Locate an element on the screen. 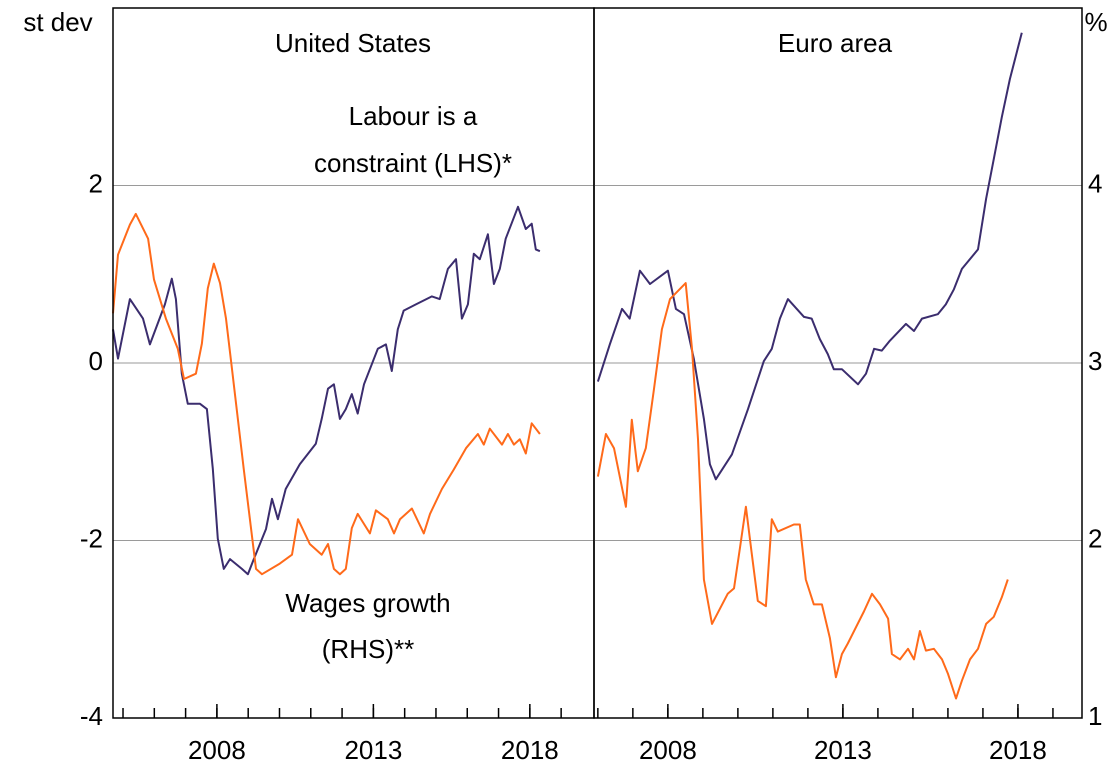  annotation: Labour is a is located at coordinates (413, 116).